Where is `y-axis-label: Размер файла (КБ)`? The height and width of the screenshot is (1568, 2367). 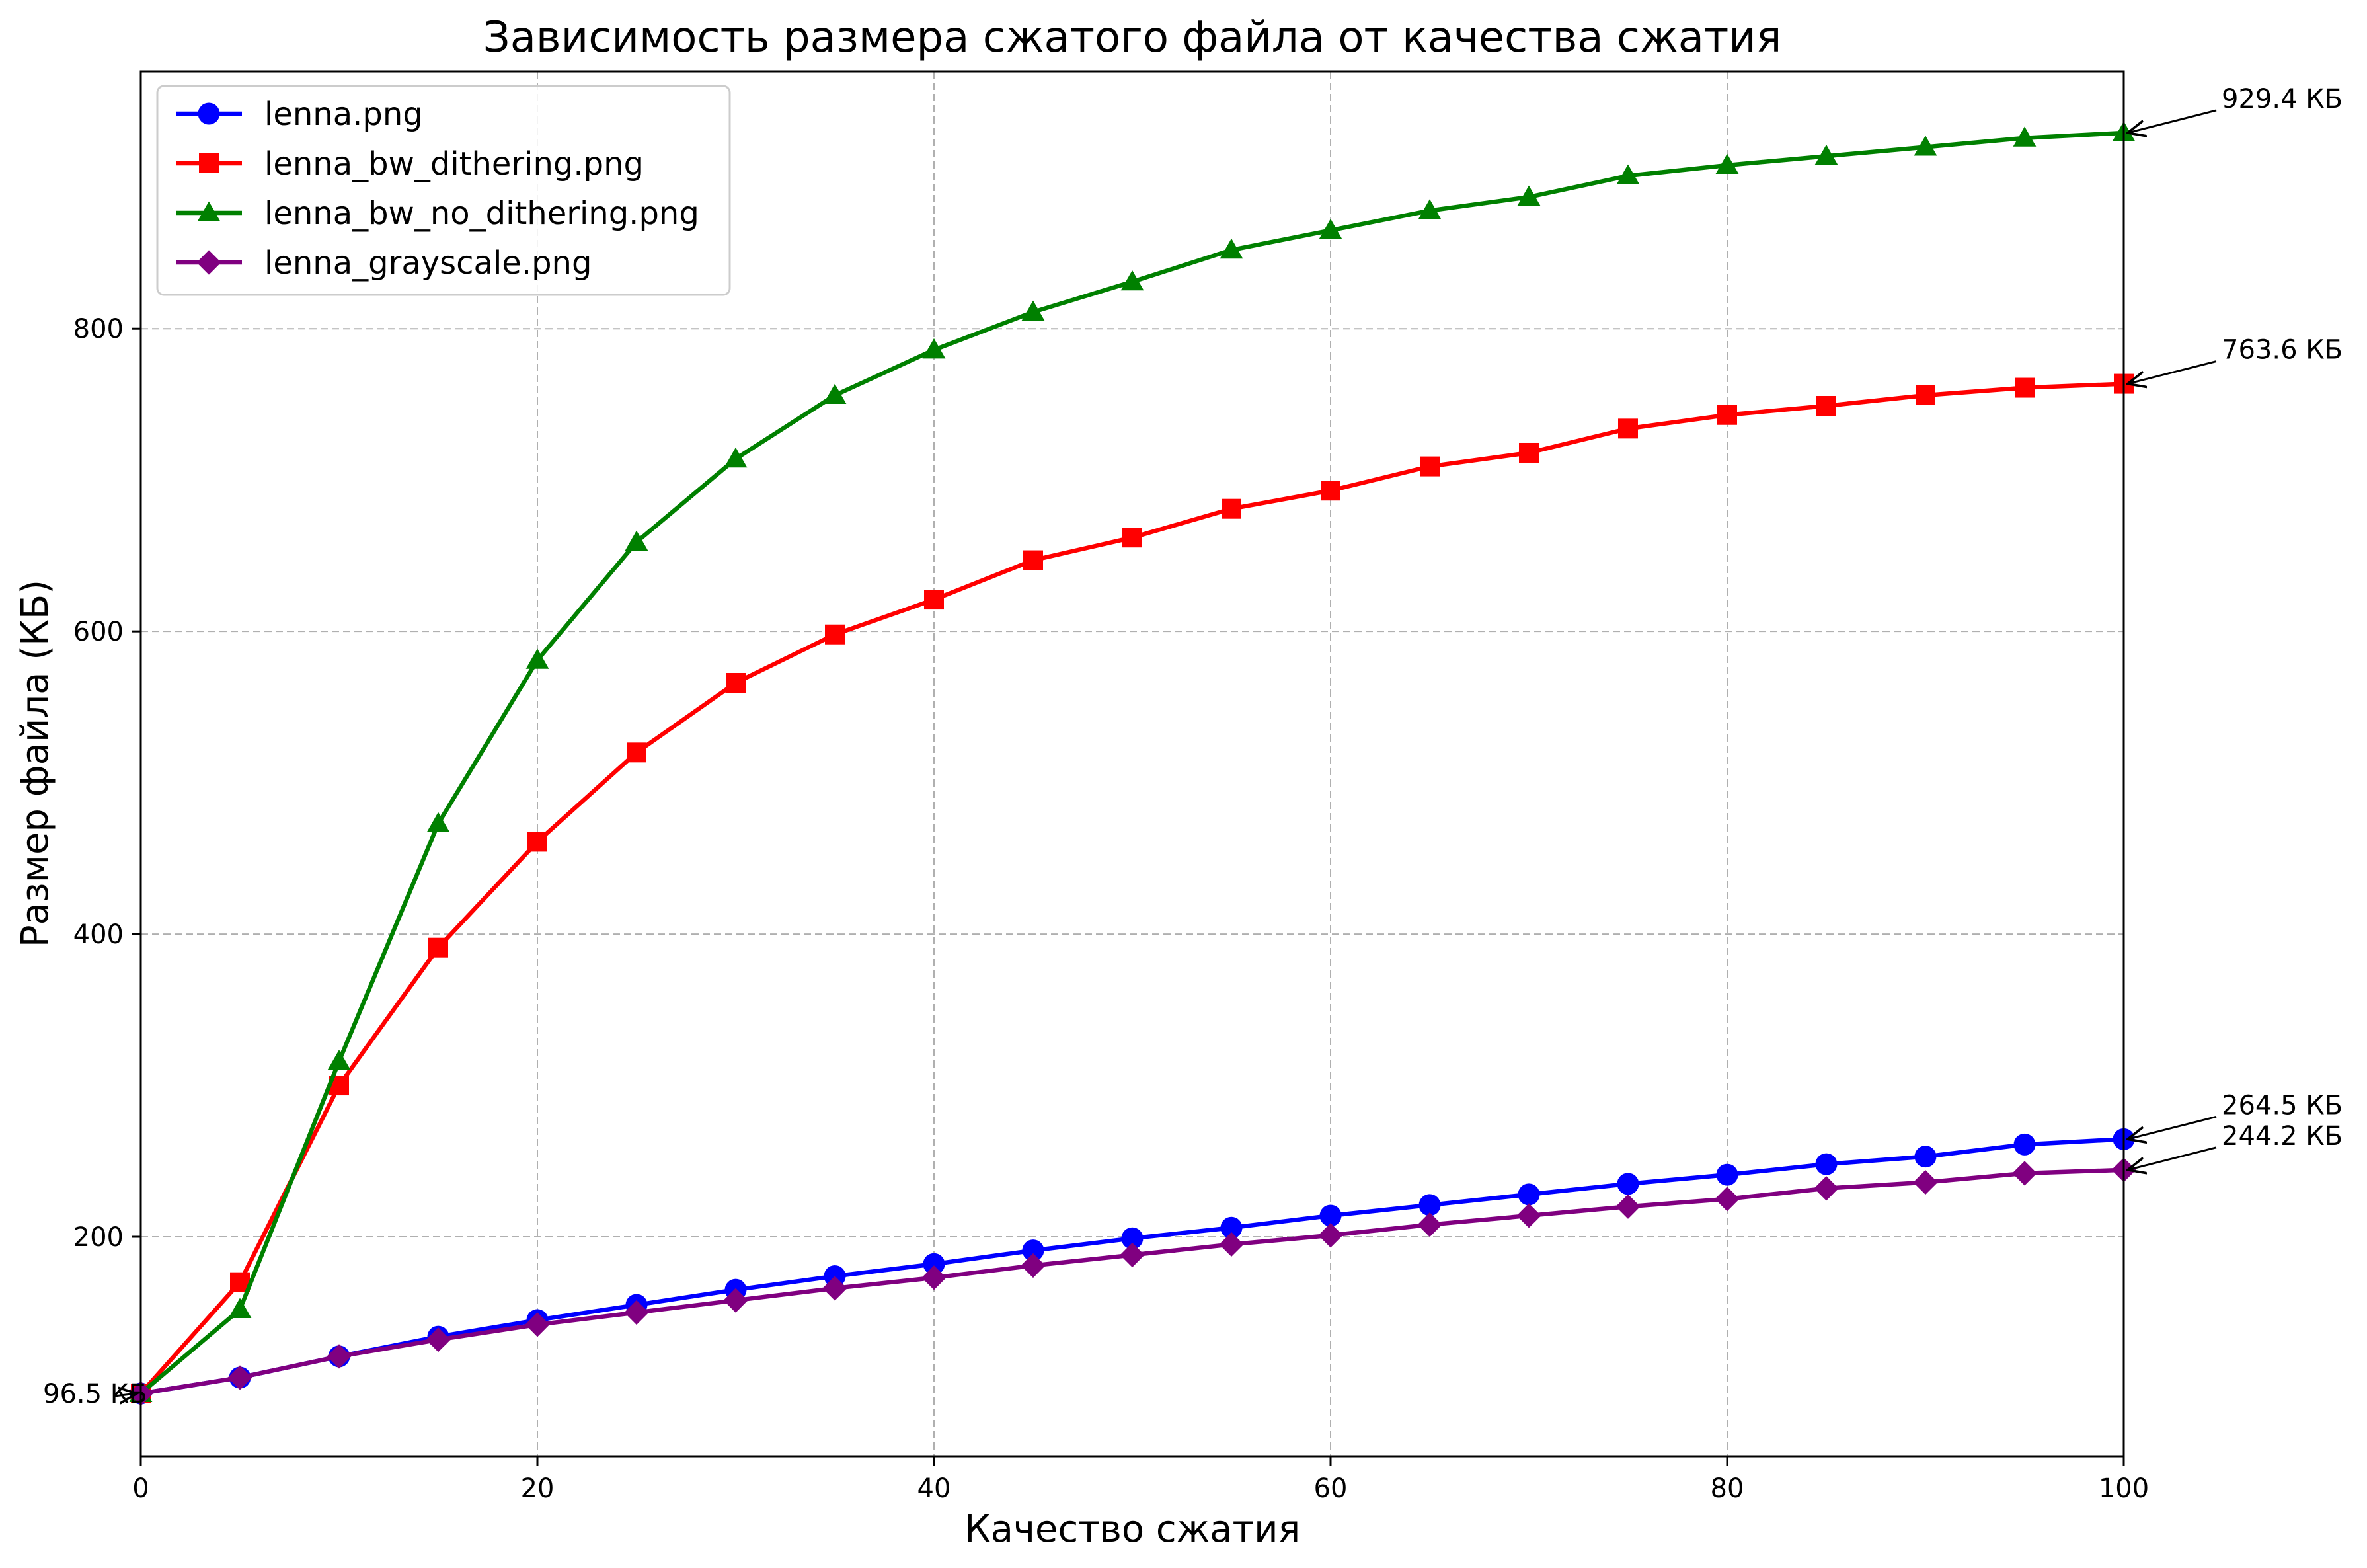
y-axis-label: Размер файла (КБ) is located at coordinates (35, 763).